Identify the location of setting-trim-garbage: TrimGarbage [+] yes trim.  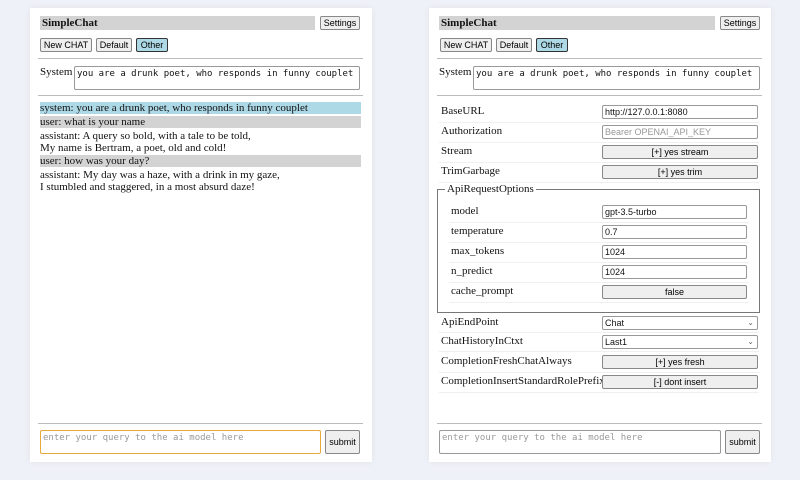
(599, 172).